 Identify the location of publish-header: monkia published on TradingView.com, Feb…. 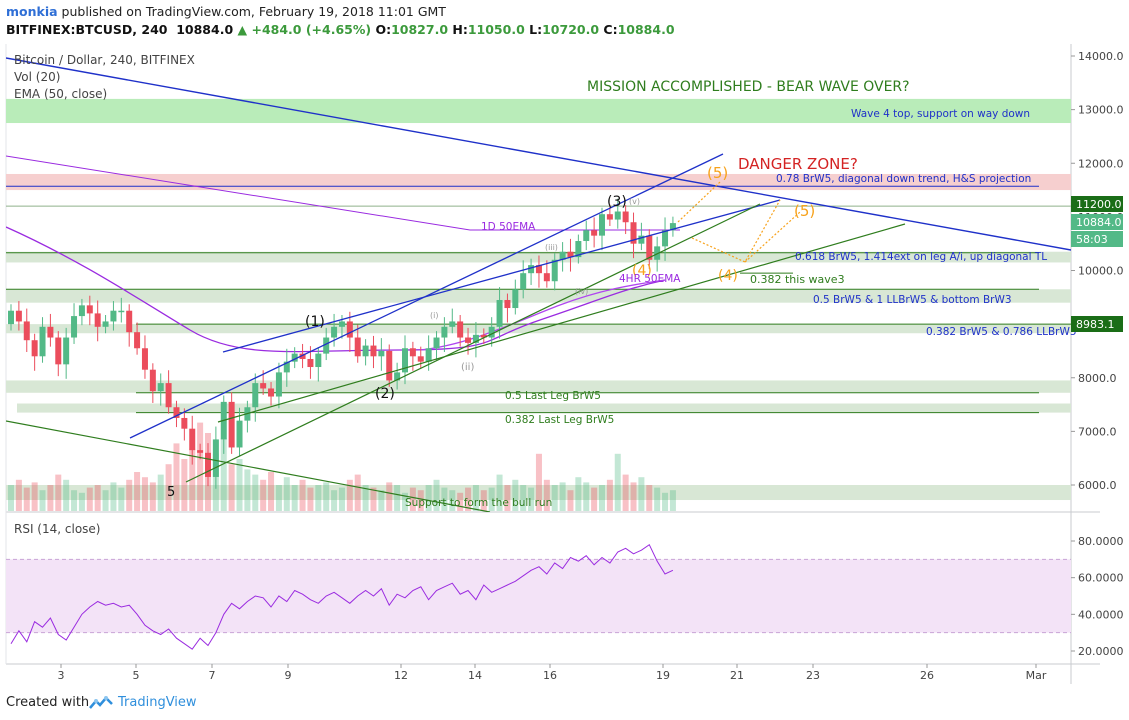
(226, 11).